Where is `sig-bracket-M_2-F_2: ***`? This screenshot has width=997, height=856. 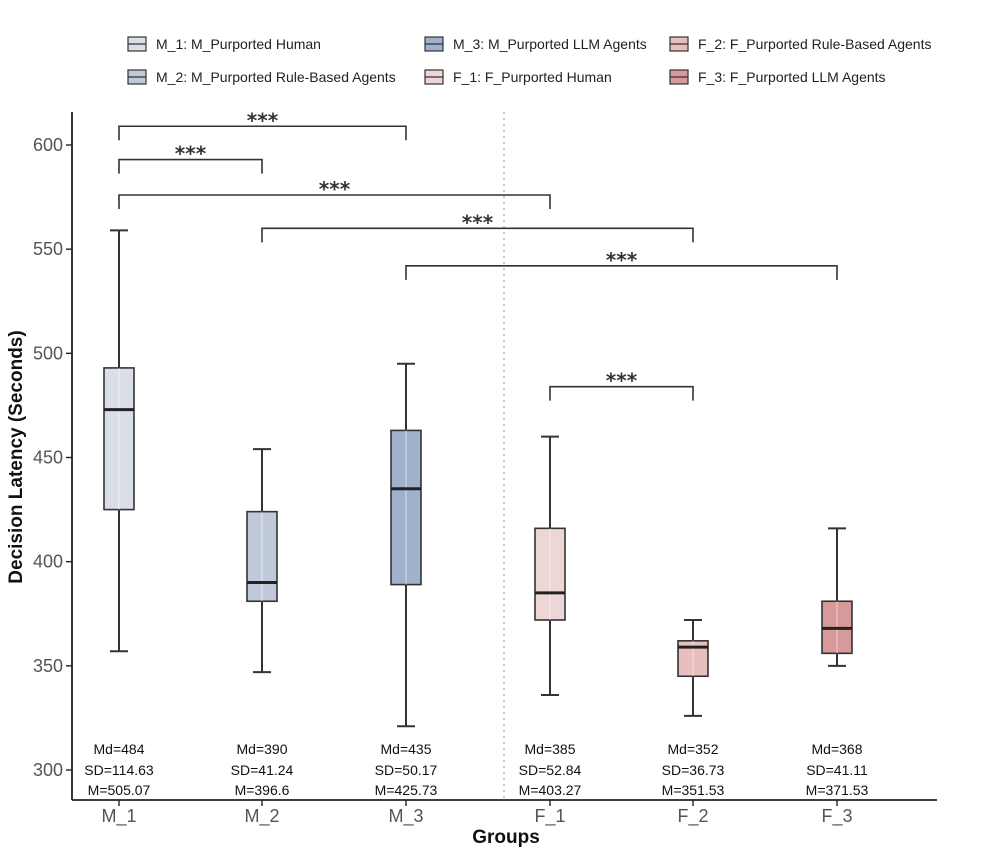 sig-bracket-M_2-F_2: *** is located at coordinates (477, 226).